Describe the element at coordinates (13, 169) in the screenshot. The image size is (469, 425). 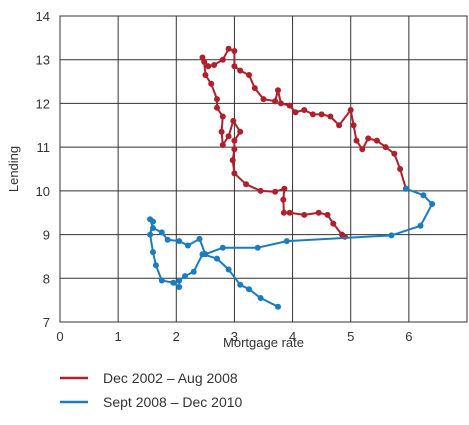
I see `y-axis-label: Lending` at that location.